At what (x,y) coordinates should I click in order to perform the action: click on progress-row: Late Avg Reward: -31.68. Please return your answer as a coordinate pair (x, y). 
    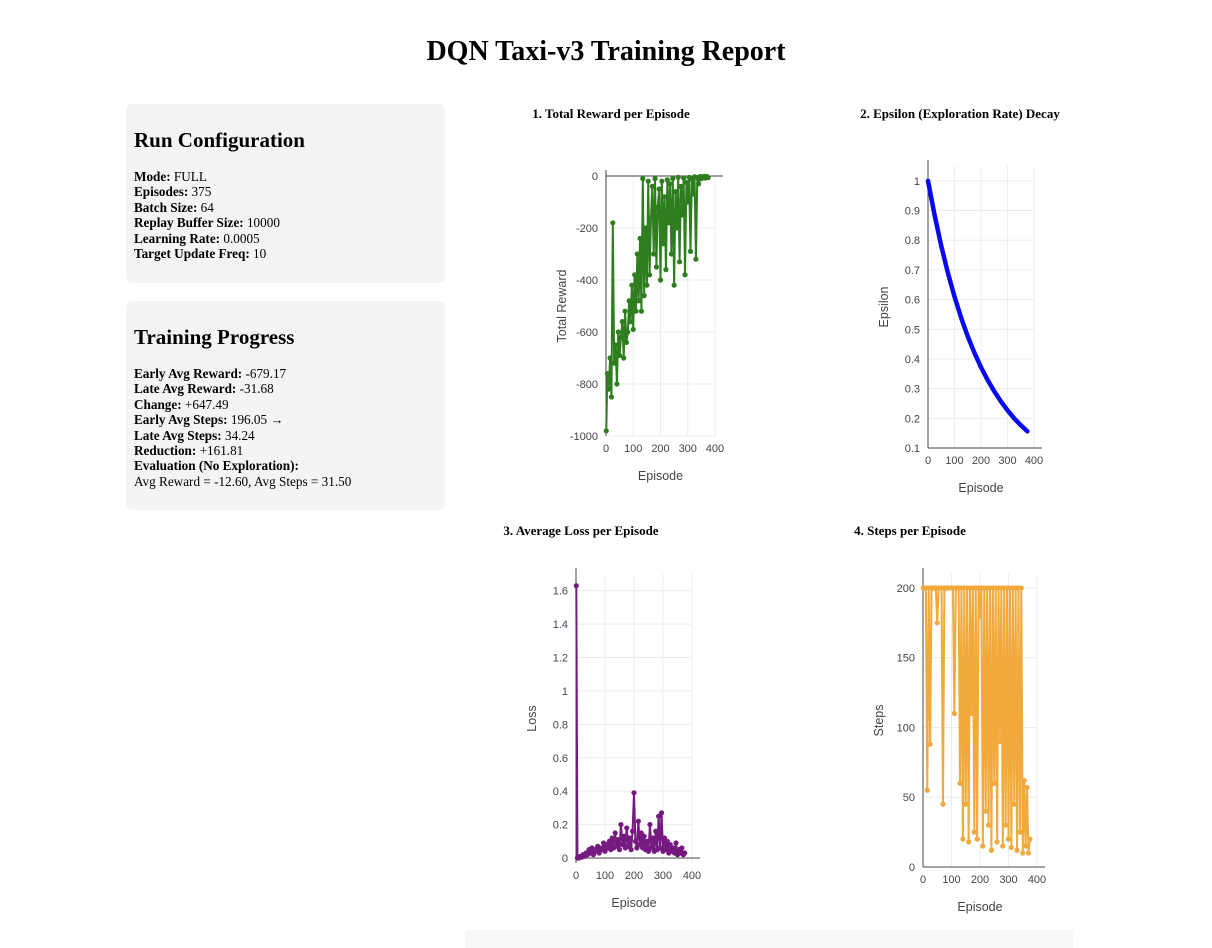
    Looking at the image, I should click on (204, 389).